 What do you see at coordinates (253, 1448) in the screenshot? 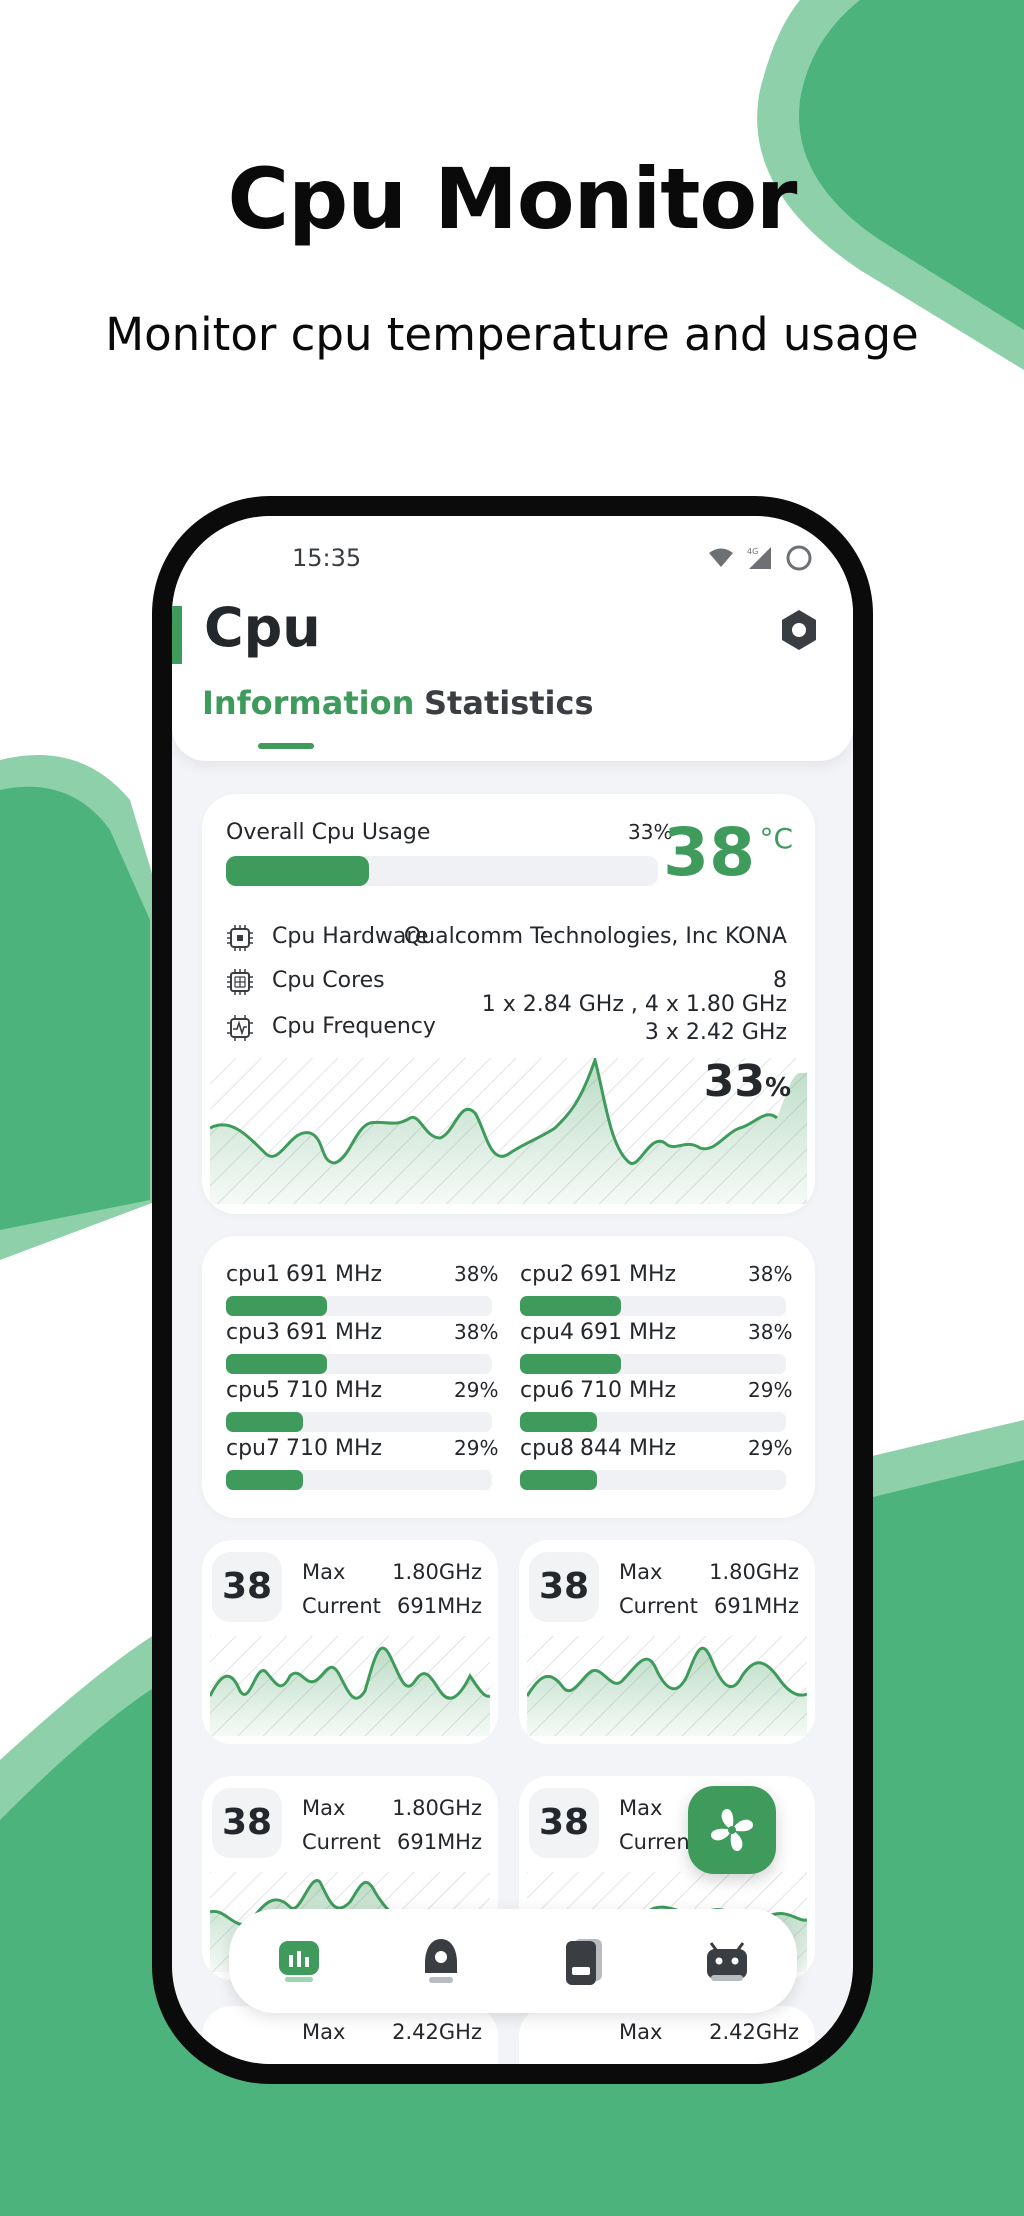
I see `core-name: cpu7` at bounding box center [253, 1448].